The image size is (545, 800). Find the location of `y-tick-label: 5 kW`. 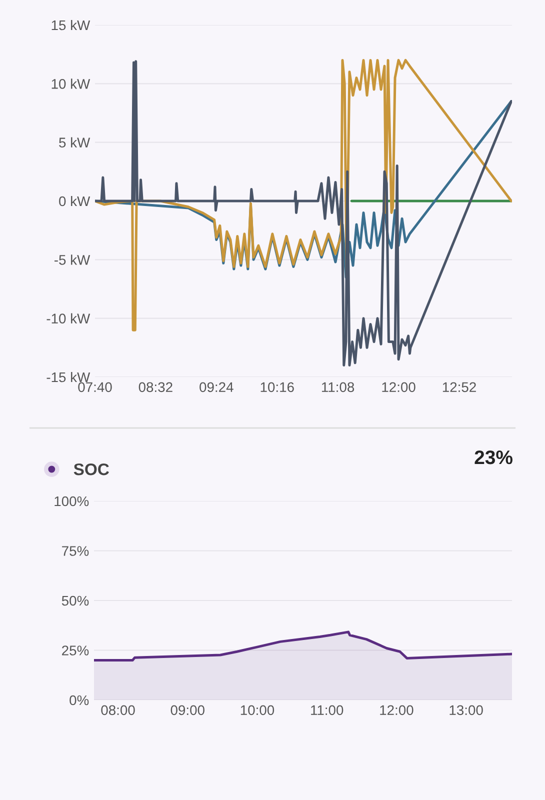

y-tick-label: 5 kW is located at coordinates (74, 142).